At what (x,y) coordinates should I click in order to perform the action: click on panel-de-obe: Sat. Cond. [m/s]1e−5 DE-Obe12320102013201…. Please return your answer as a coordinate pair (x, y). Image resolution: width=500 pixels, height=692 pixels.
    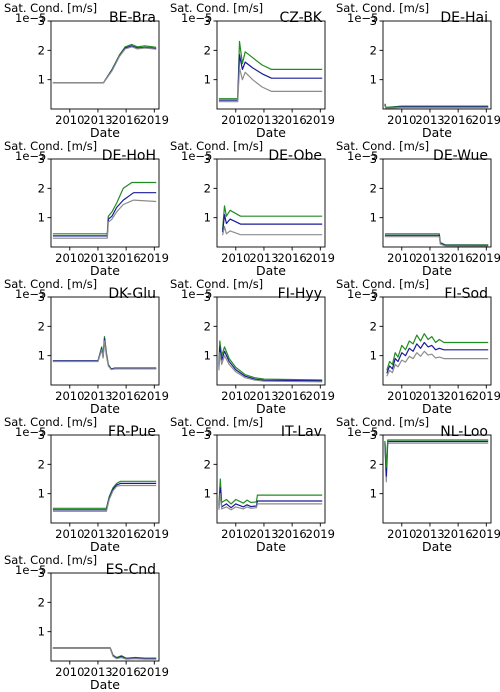
    Looking at the image, I should click on (252, 208).